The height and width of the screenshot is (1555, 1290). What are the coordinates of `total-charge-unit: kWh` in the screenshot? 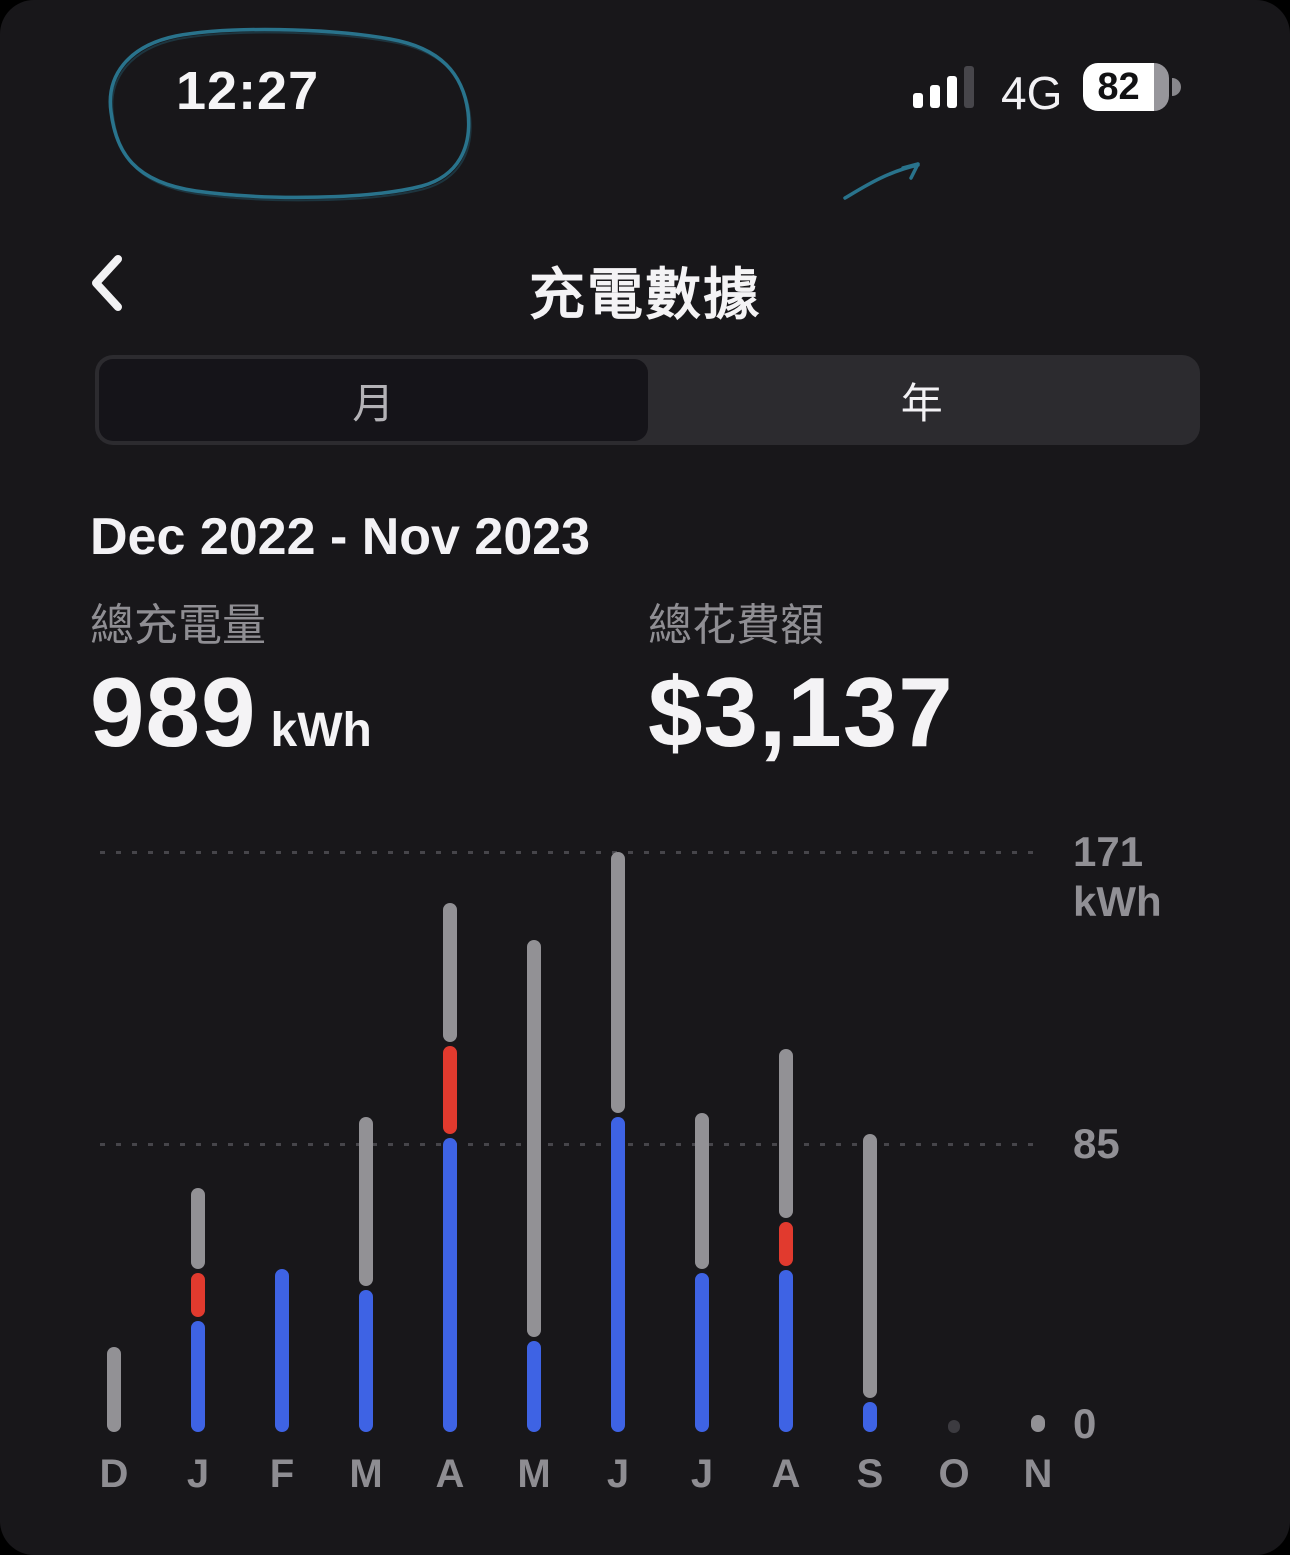 It's located at (321, 730).